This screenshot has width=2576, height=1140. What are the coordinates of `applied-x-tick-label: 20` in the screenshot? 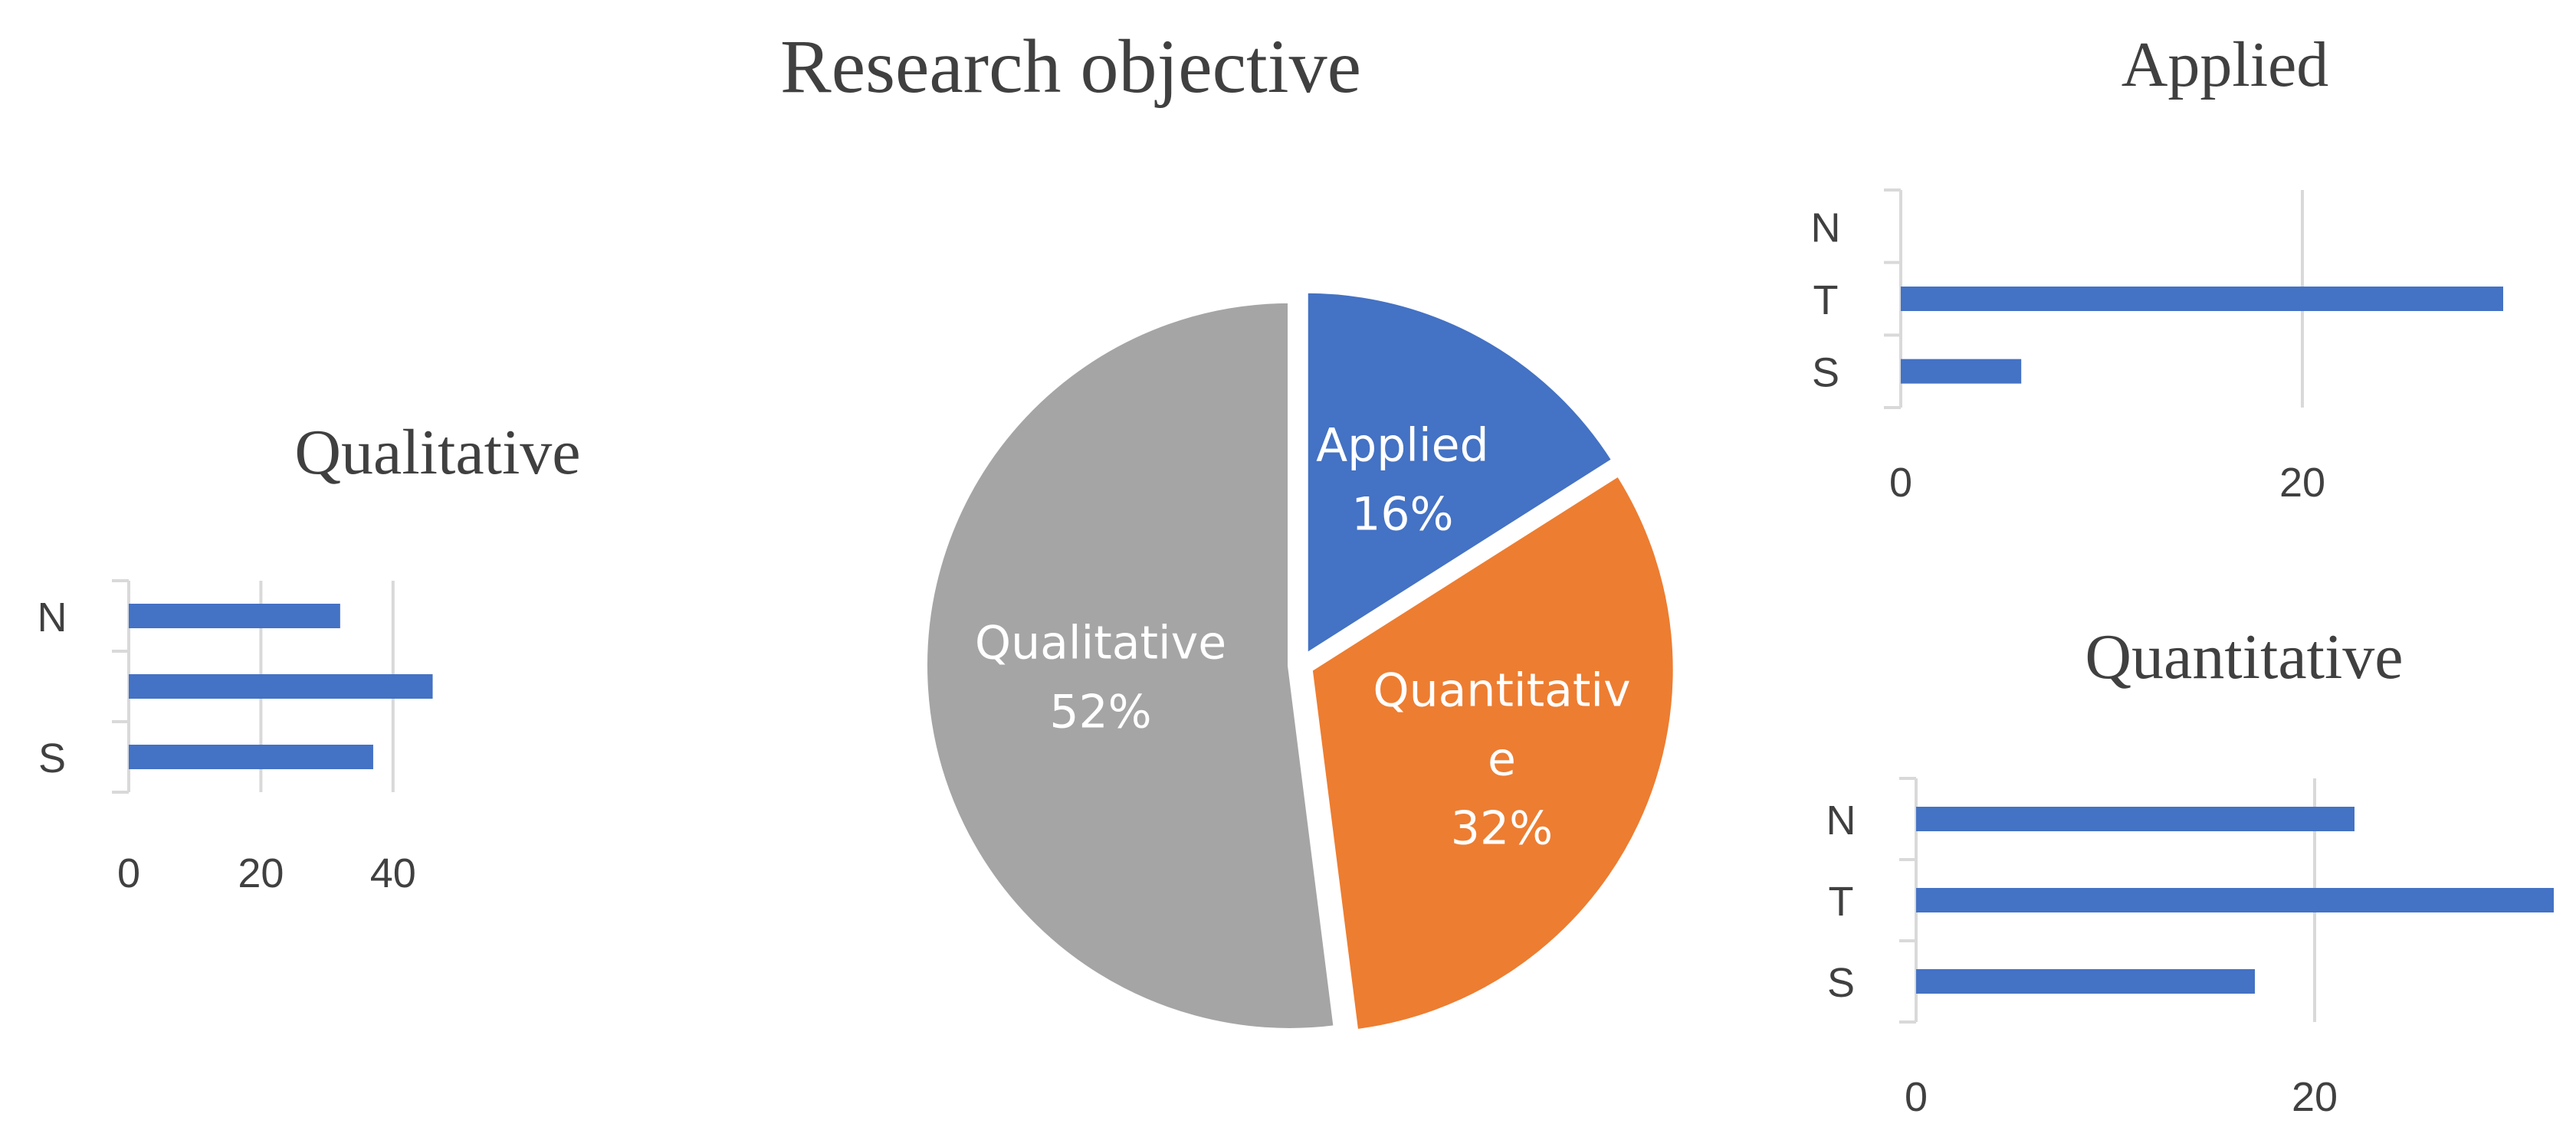 It's located at (2302, 483).